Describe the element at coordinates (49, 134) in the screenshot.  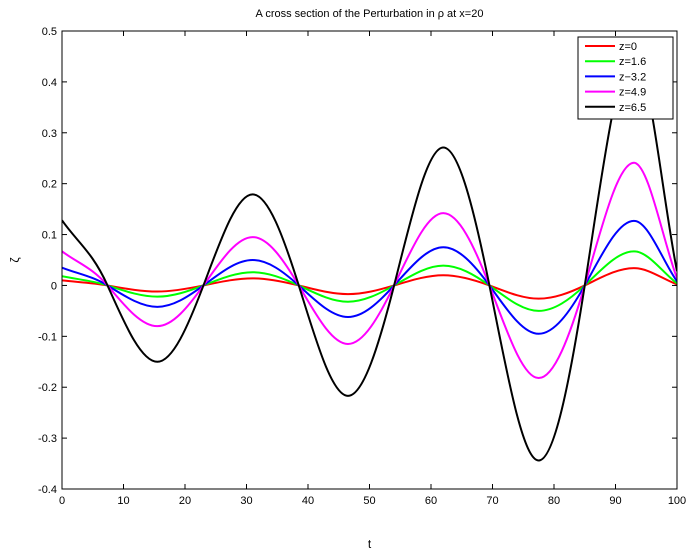
I see `y-tick-label: 0.3` at that location.